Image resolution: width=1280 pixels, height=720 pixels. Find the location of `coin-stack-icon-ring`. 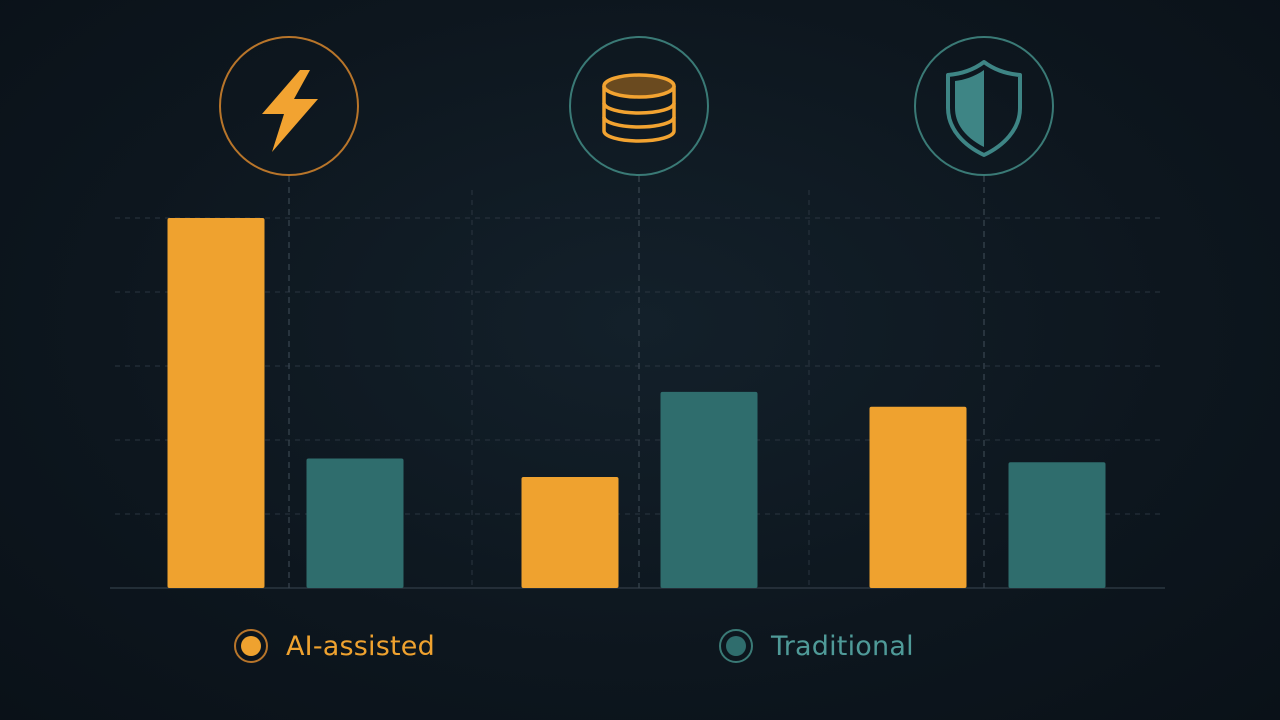

coin-stack-icon-ring is located at coordinates (639, 106).